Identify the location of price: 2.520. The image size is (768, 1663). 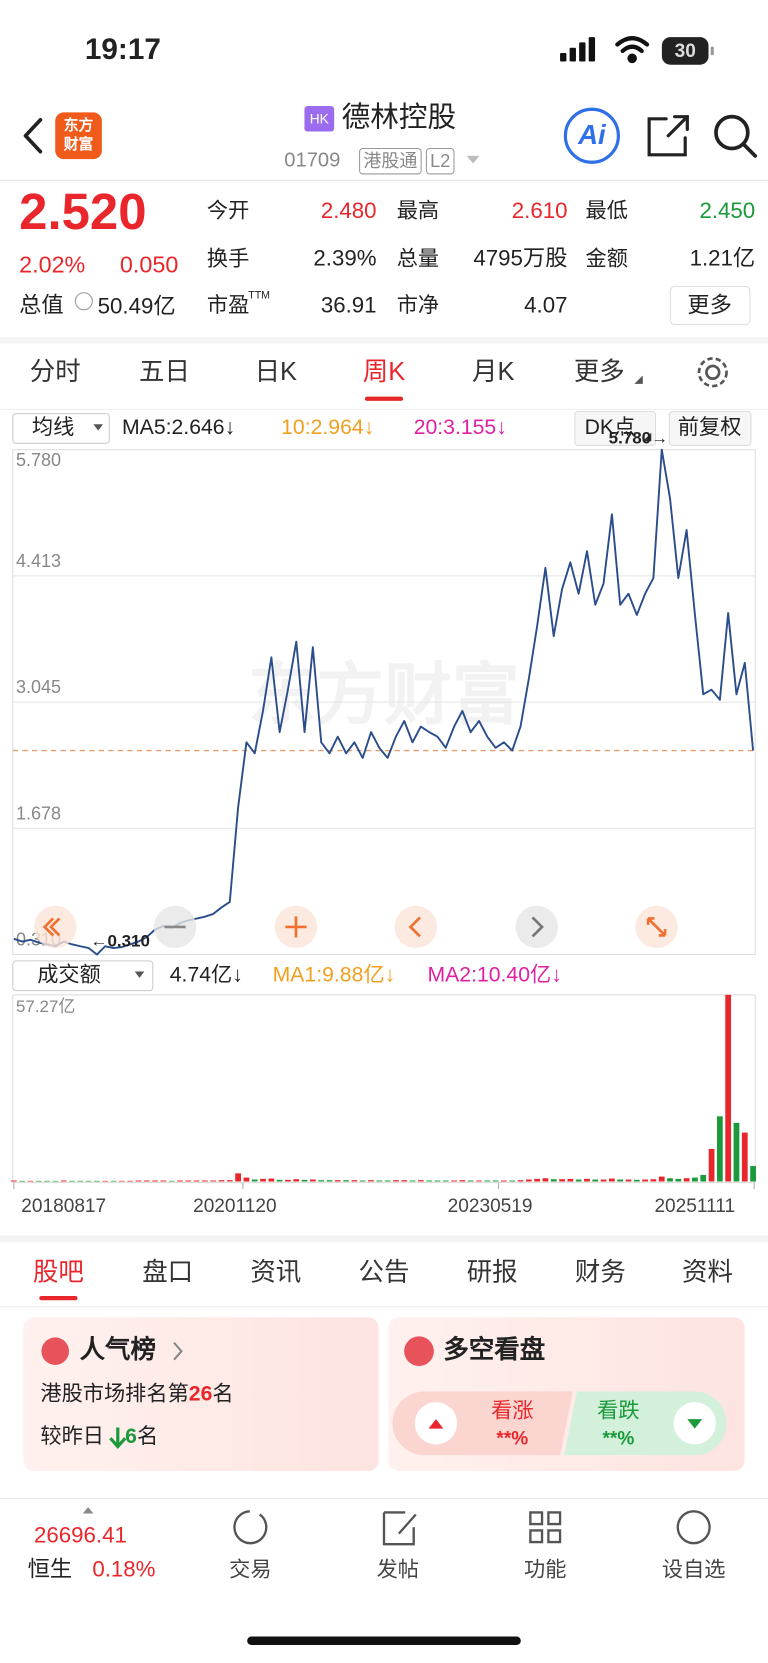
(82, 211).